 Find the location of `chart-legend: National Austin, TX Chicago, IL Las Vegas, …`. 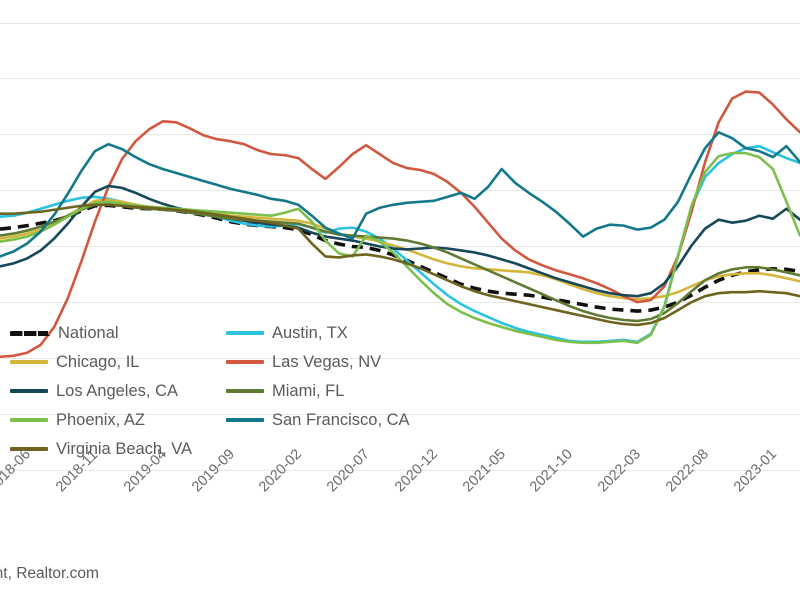

chart-legend: National Austin, TX Chicago, IL Las Vegas, … is located at coordinates (223, 393).